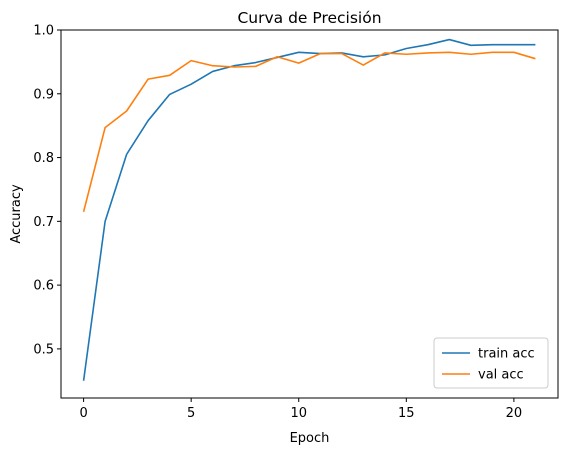 The height and width of the screenshot is (455, 567). Describe the element at coordinates (406, 413) in the screenshot. I see `x-tick-label: 15` at that location.